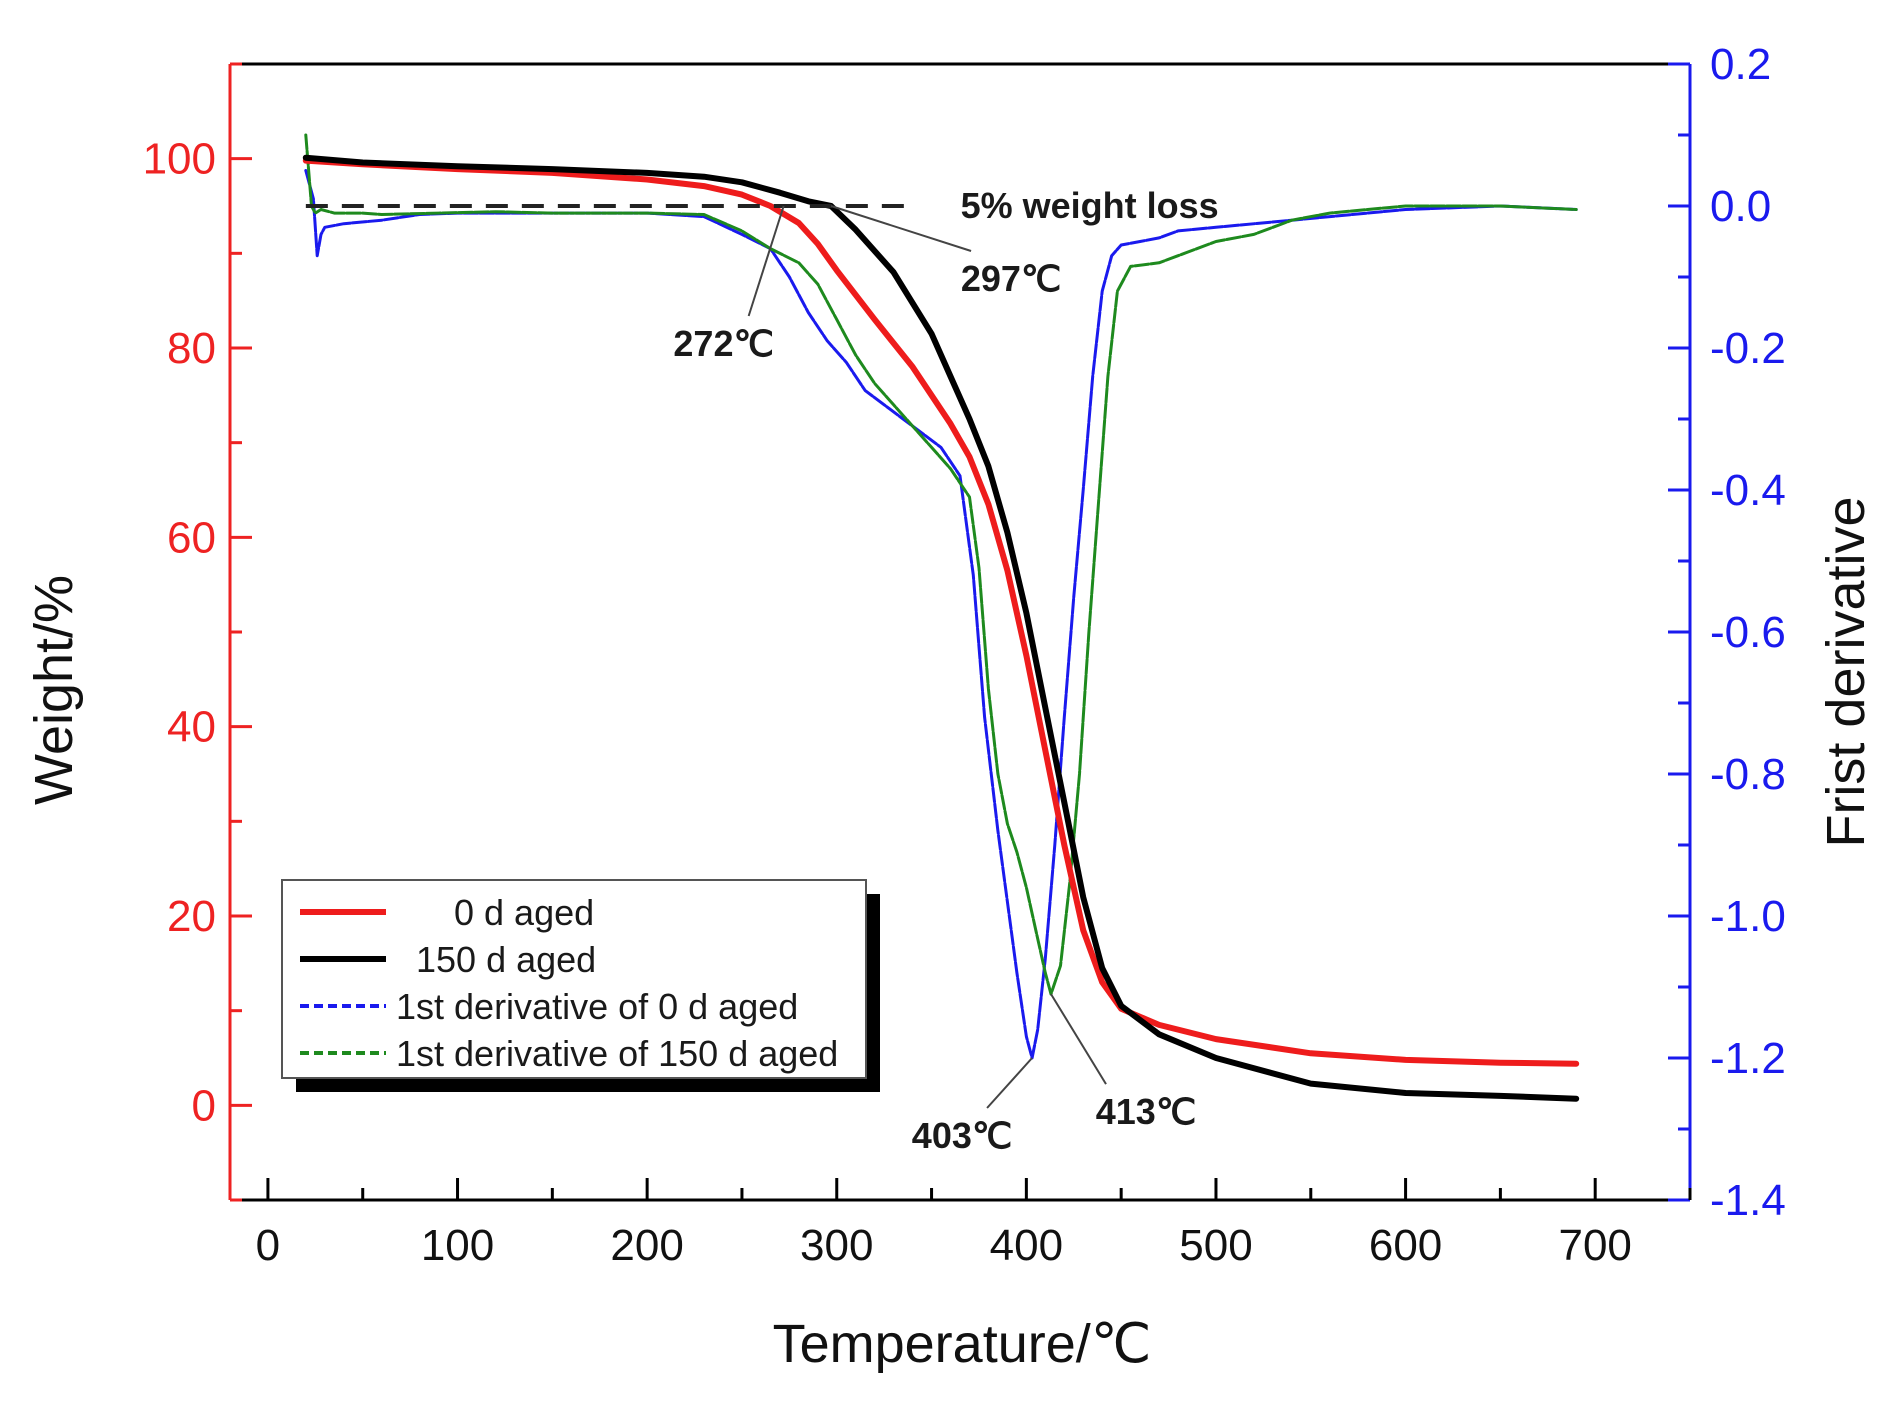 The height and width of the screenshot is (1410, 1902). Describe the element at coordinates (191, 727) in the screenshot. I see `left-tick-label: 40` at that location.